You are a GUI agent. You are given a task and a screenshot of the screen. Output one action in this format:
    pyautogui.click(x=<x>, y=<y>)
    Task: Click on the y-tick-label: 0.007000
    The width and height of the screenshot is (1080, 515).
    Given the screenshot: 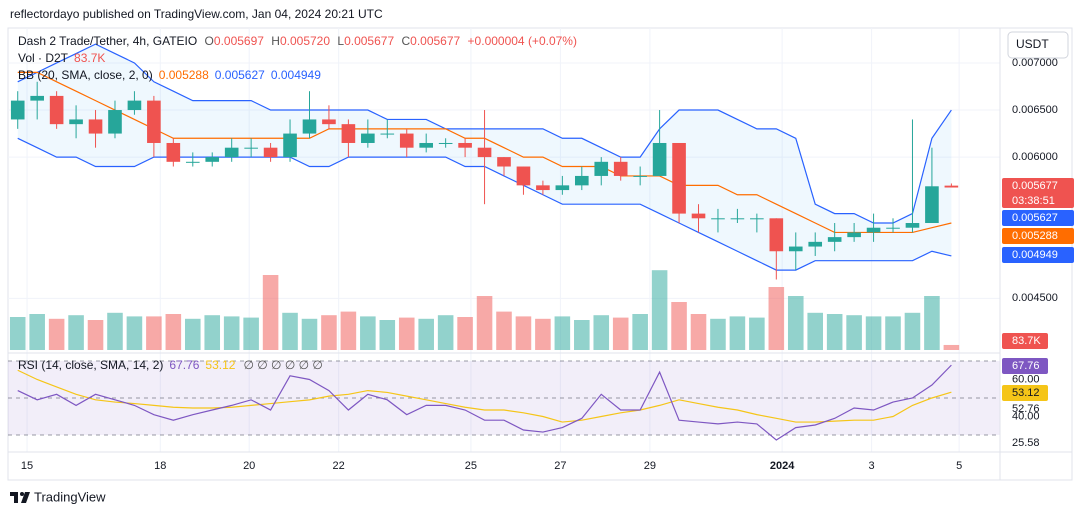 What is the action you would take?
    pyautogui.click(x=1035, y=63)
    